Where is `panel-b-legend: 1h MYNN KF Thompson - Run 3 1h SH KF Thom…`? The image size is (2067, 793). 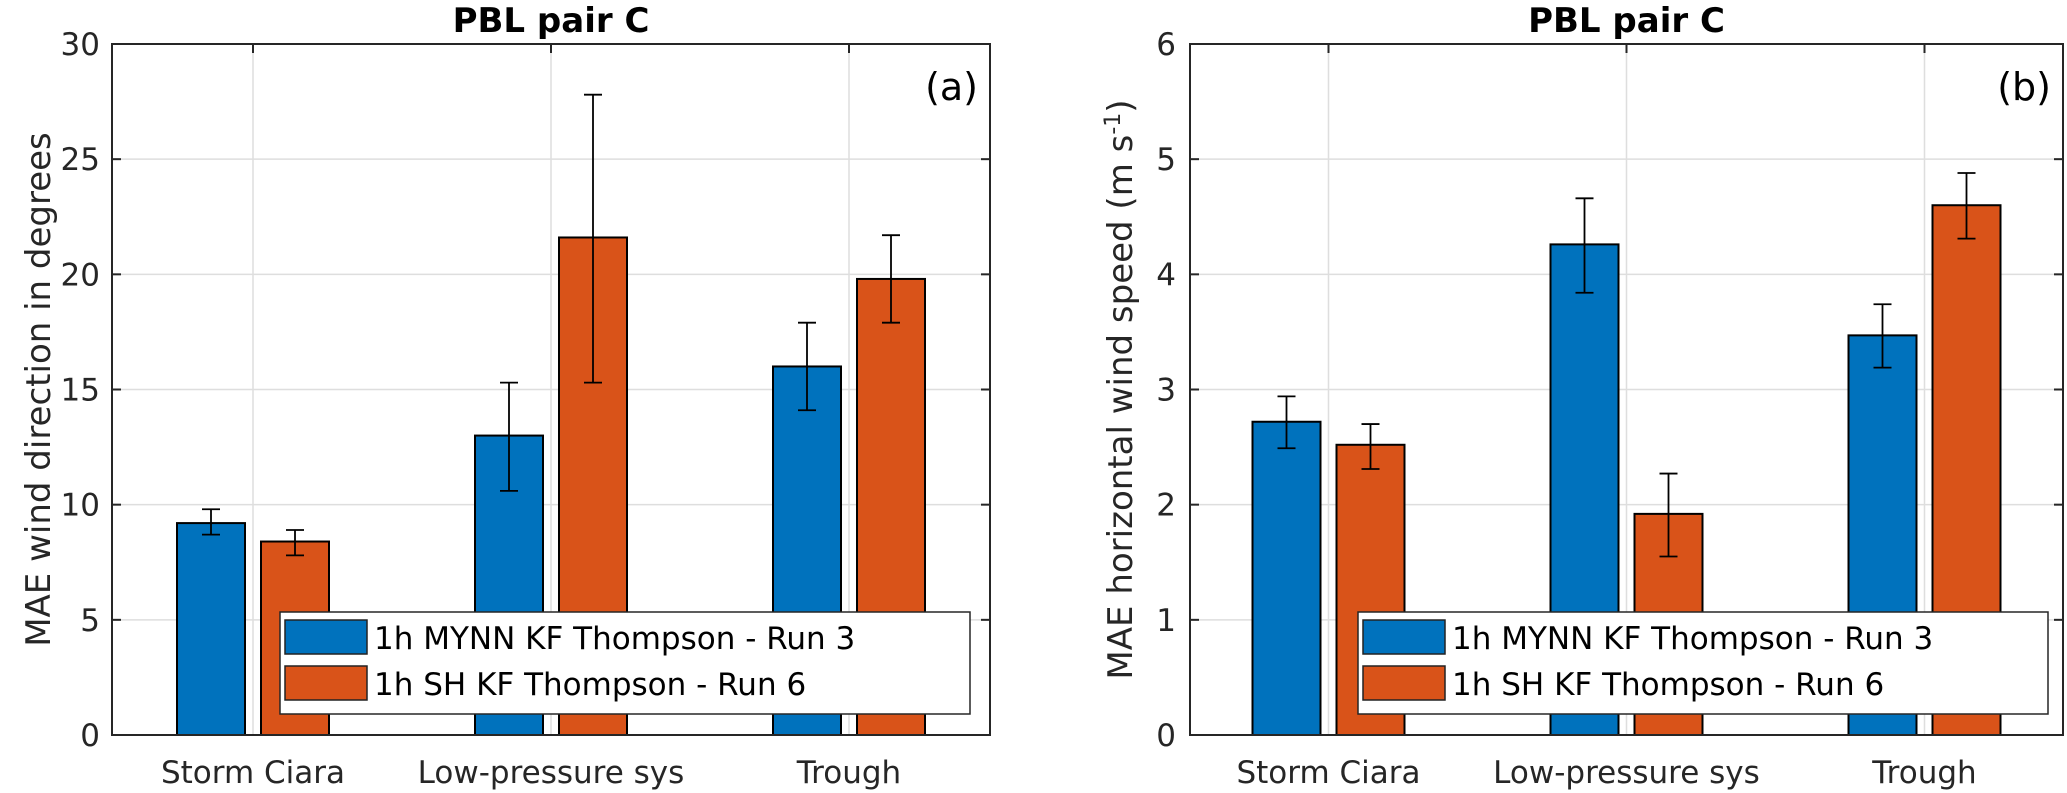
panel-b-legend: 1h MYNN KF Thompson - Run 3 1h SH KF Thom… is located at coordinates (1703, 663).